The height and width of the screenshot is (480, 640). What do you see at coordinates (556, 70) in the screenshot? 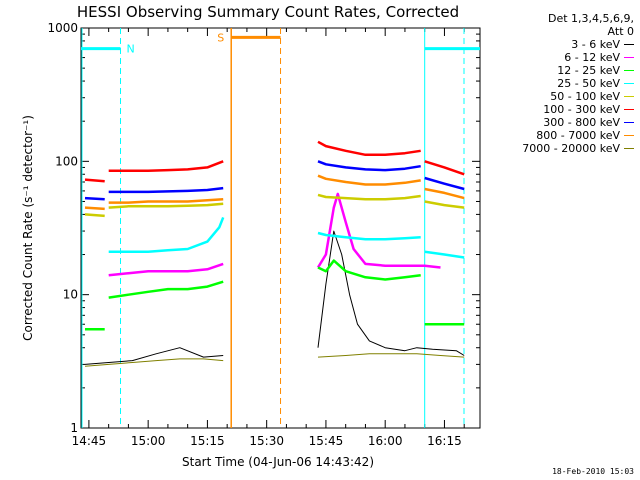
I see `legend-item: 12 - 25 keV` at bounding box center [556, 70].